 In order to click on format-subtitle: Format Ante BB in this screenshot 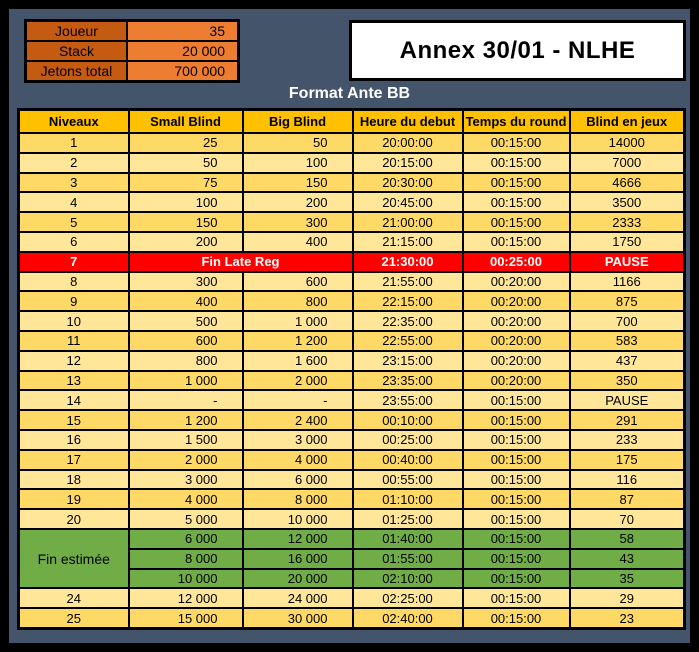, I will do `click(349, 93)`.